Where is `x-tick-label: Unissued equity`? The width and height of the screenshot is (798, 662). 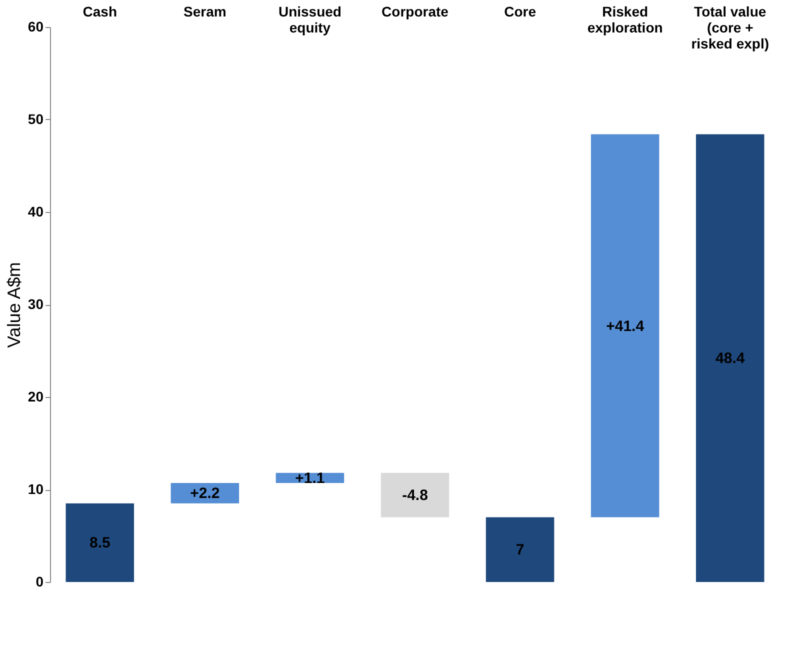
x-tick-label: Unissued equity is located at coordinates (310, 20).